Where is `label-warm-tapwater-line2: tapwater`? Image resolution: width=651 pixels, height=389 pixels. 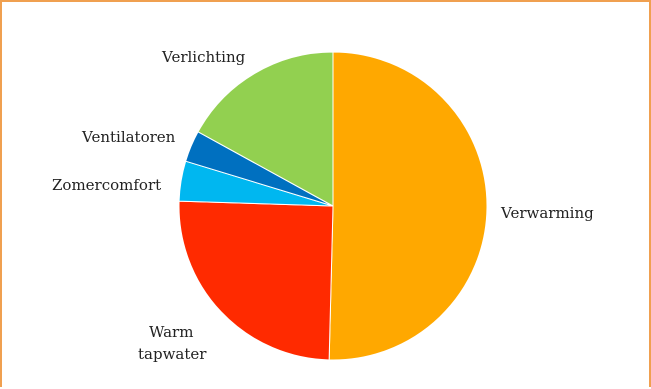 label-warm-tapwater-line2: tapwater is located at coordinates (172, 354).